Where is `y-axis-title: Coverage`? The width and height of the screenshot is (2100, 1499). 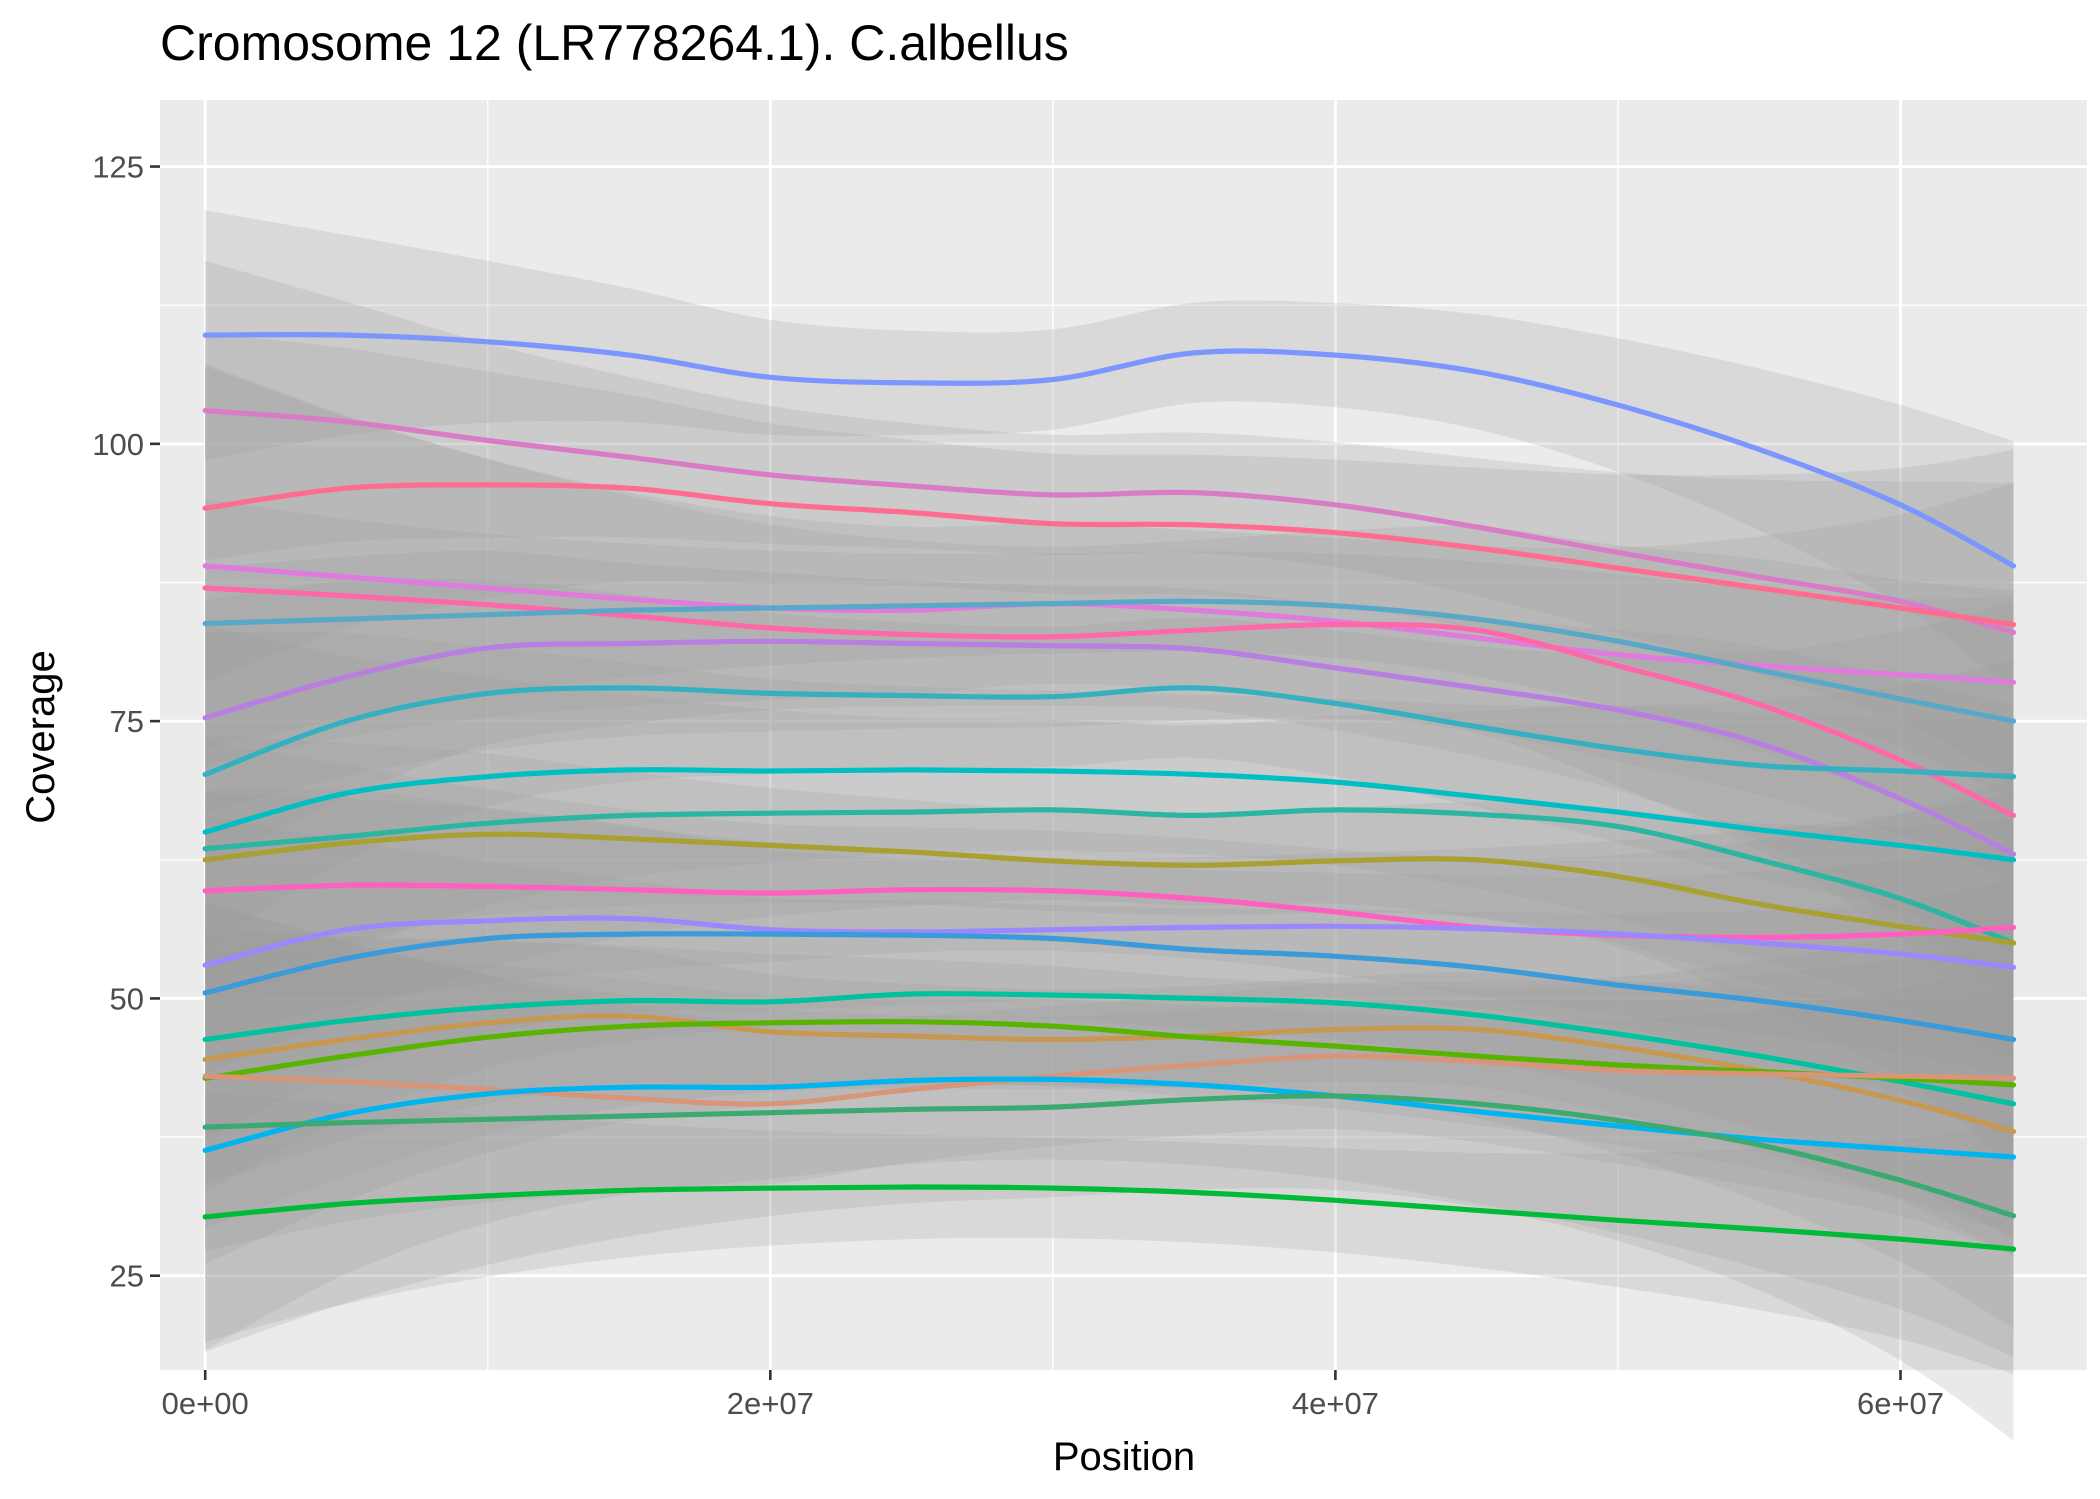
y-axis-title: Coverage is located at coordinates (41, 736).